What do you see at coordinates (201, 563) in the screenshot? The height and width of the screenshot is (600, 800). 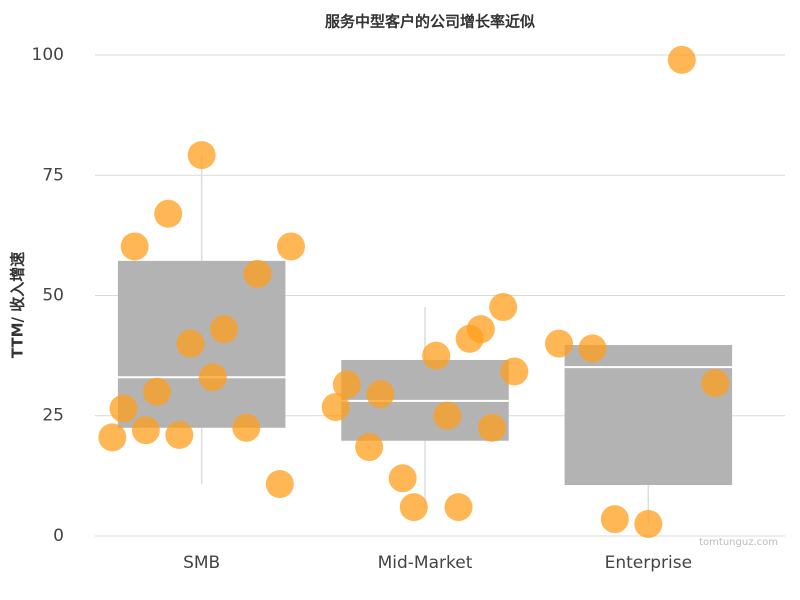 I see `x-tick-label: SMB` at bounding box center [201, 563].